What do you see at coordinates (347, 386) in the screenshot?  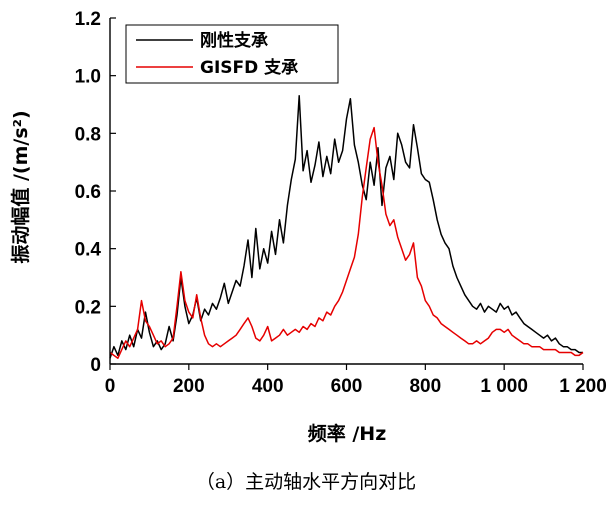 I see `x-tick-label: 600` at bounding box center [347, 386].